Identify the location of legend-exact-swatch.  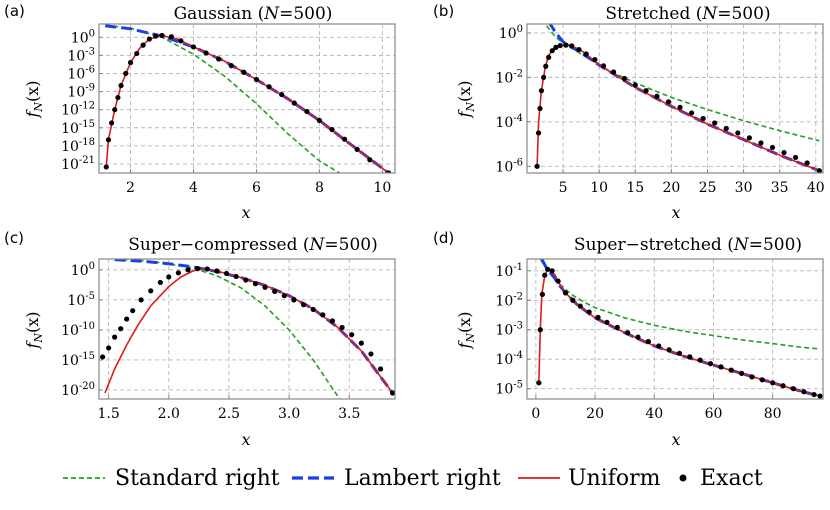
(683, 478).